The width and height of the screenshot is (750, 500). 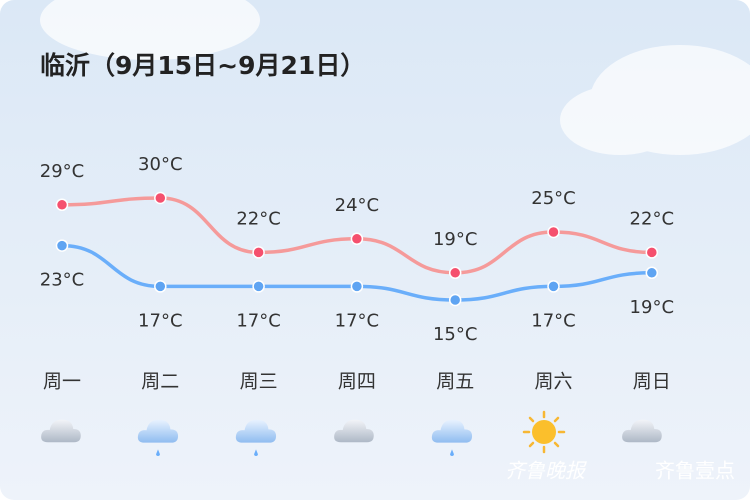 I want to click on value-label: 25°C, so click(x=553, y=198).